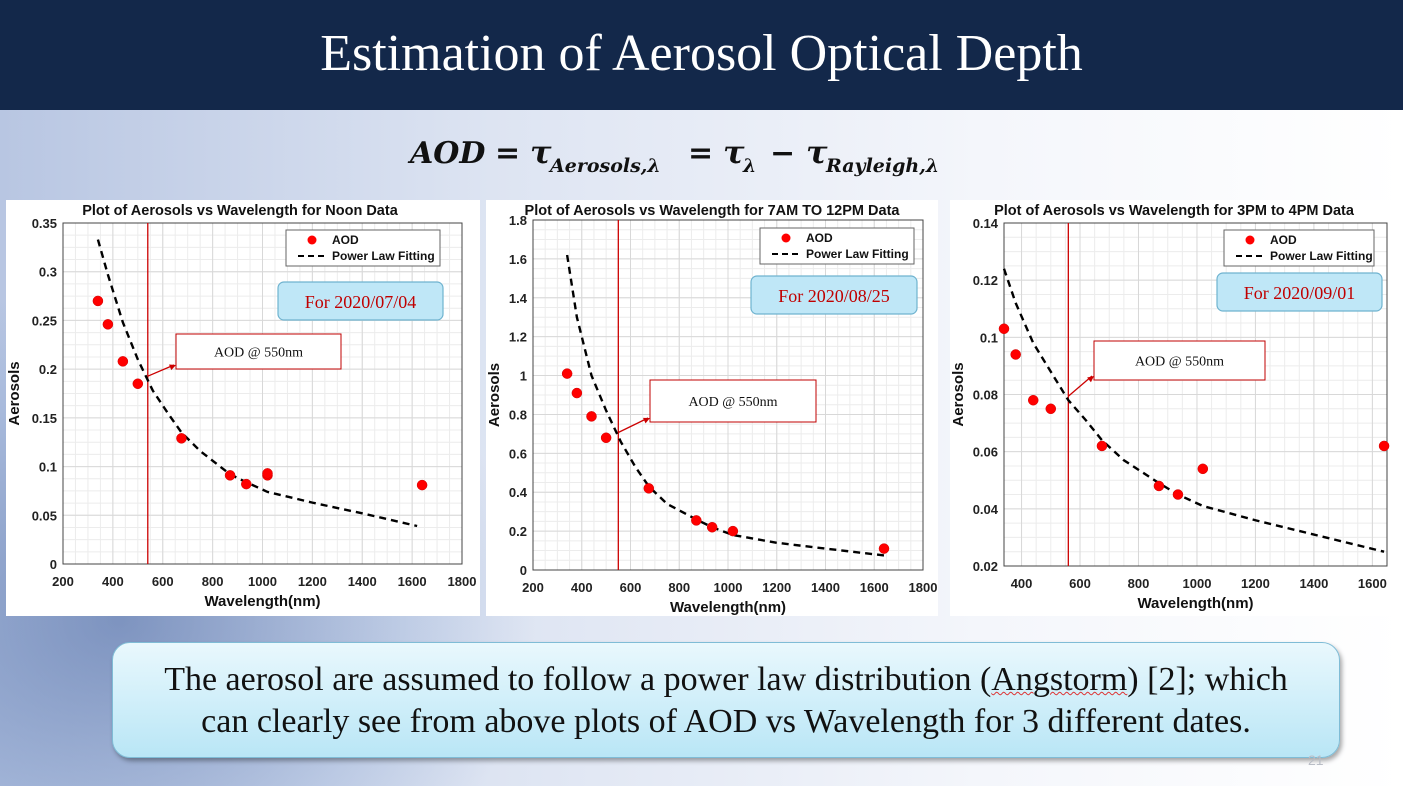 This screenshot has width=1403, height=786. Describe the element at coordinates (518, 492) in the screenshot. I see `y-tick-label: 0.4` at that location.